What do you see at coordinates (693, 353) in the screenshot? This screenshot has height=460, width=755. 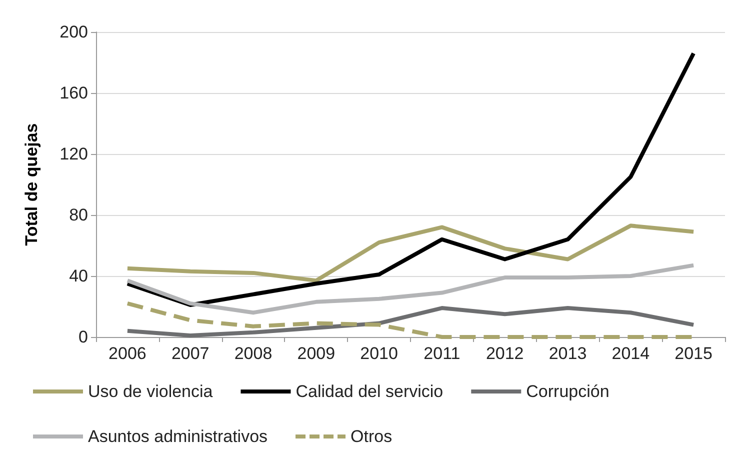 I see `x-tick-label: 2015` at bounding box center [693, 353].